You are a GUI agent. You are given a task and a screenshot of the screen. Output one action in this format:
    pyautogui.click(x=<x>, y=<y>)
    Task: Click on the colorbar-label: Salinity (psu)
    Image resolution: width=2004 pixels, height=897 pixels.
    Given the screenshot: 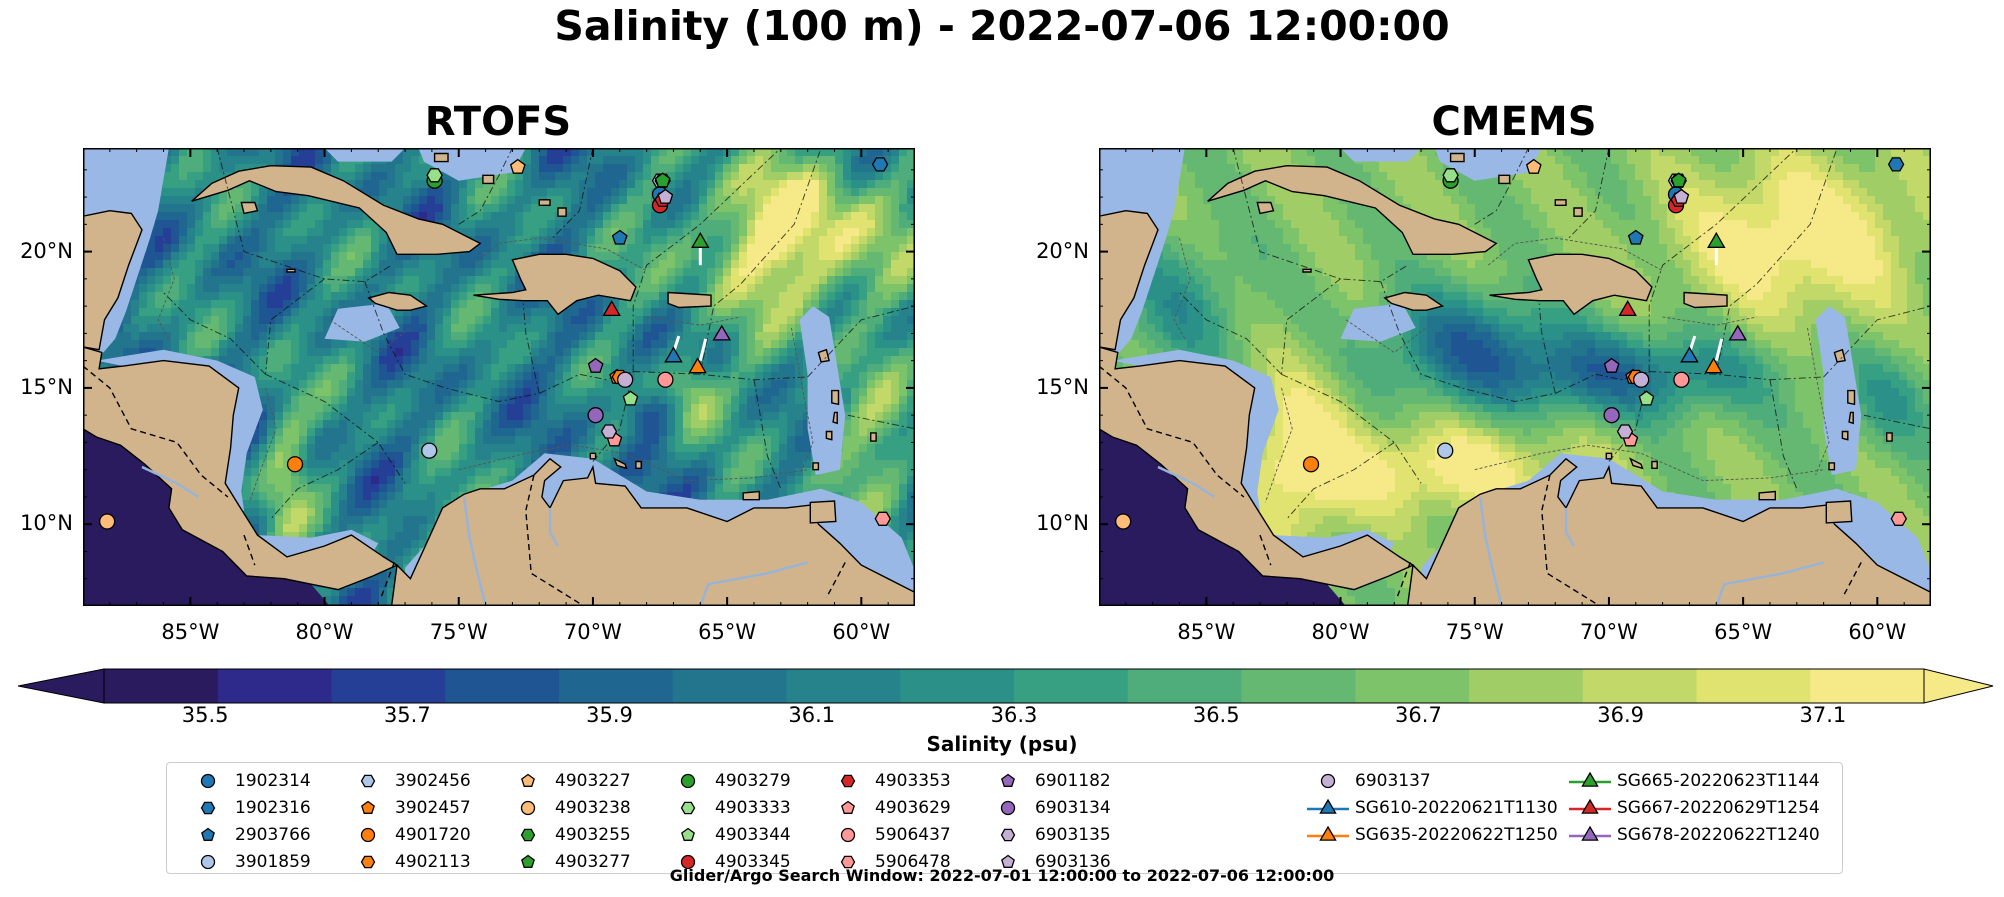 What is the action you would take?
    pyautogui.click(x=1002, y=744)
    